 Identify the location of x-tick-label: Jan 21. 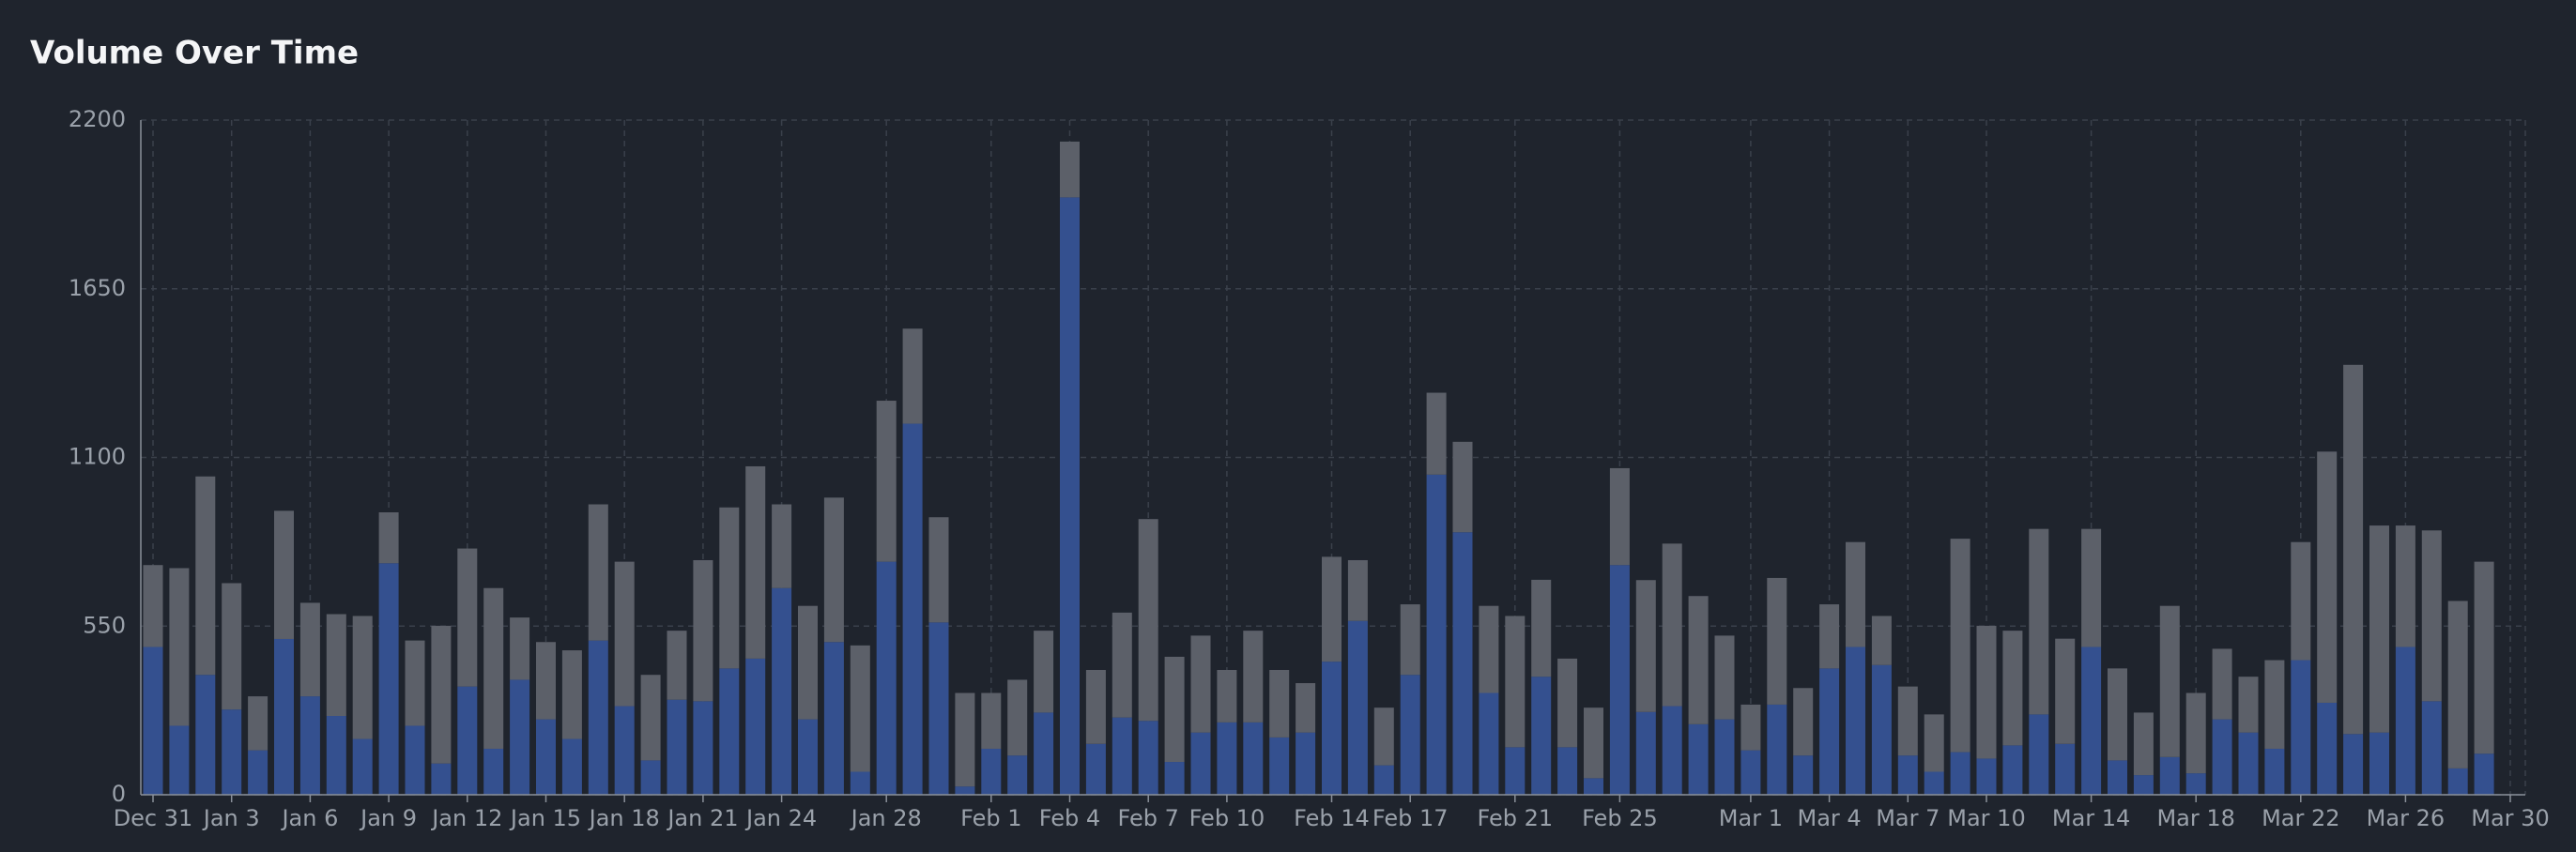
(702, 818).